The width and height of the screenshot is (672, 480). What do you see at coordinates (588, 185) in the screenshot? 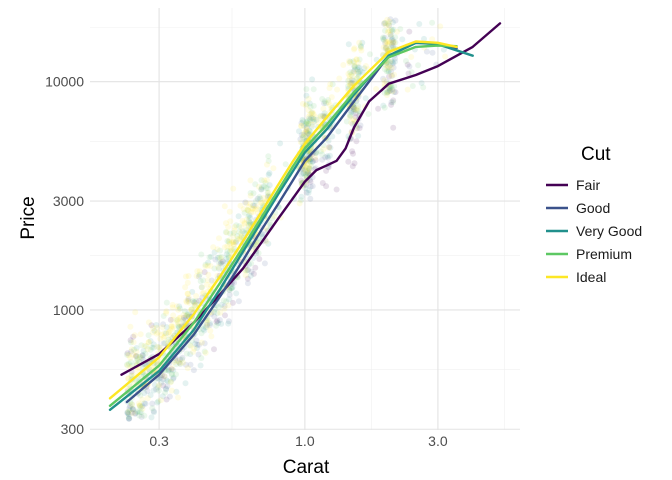
I see `legend-label: Fair` at bounding box center [588, 185].